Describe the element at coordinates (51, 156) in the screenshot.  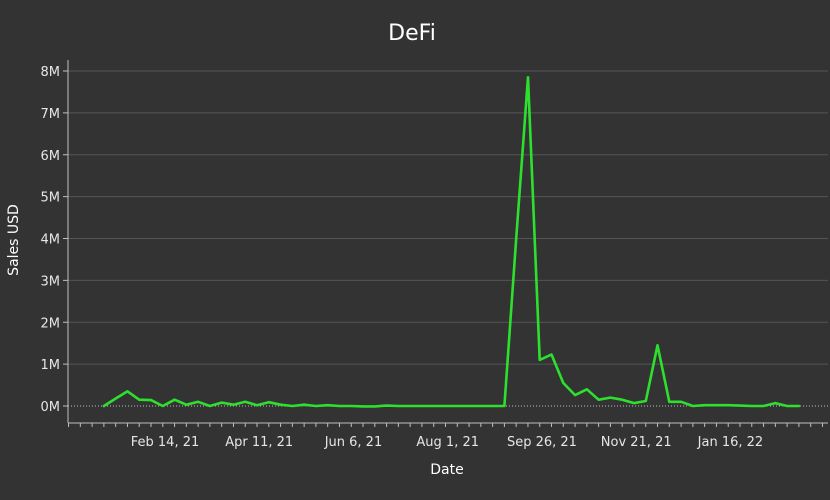
I see `y-tick-label: 6M` at that location.